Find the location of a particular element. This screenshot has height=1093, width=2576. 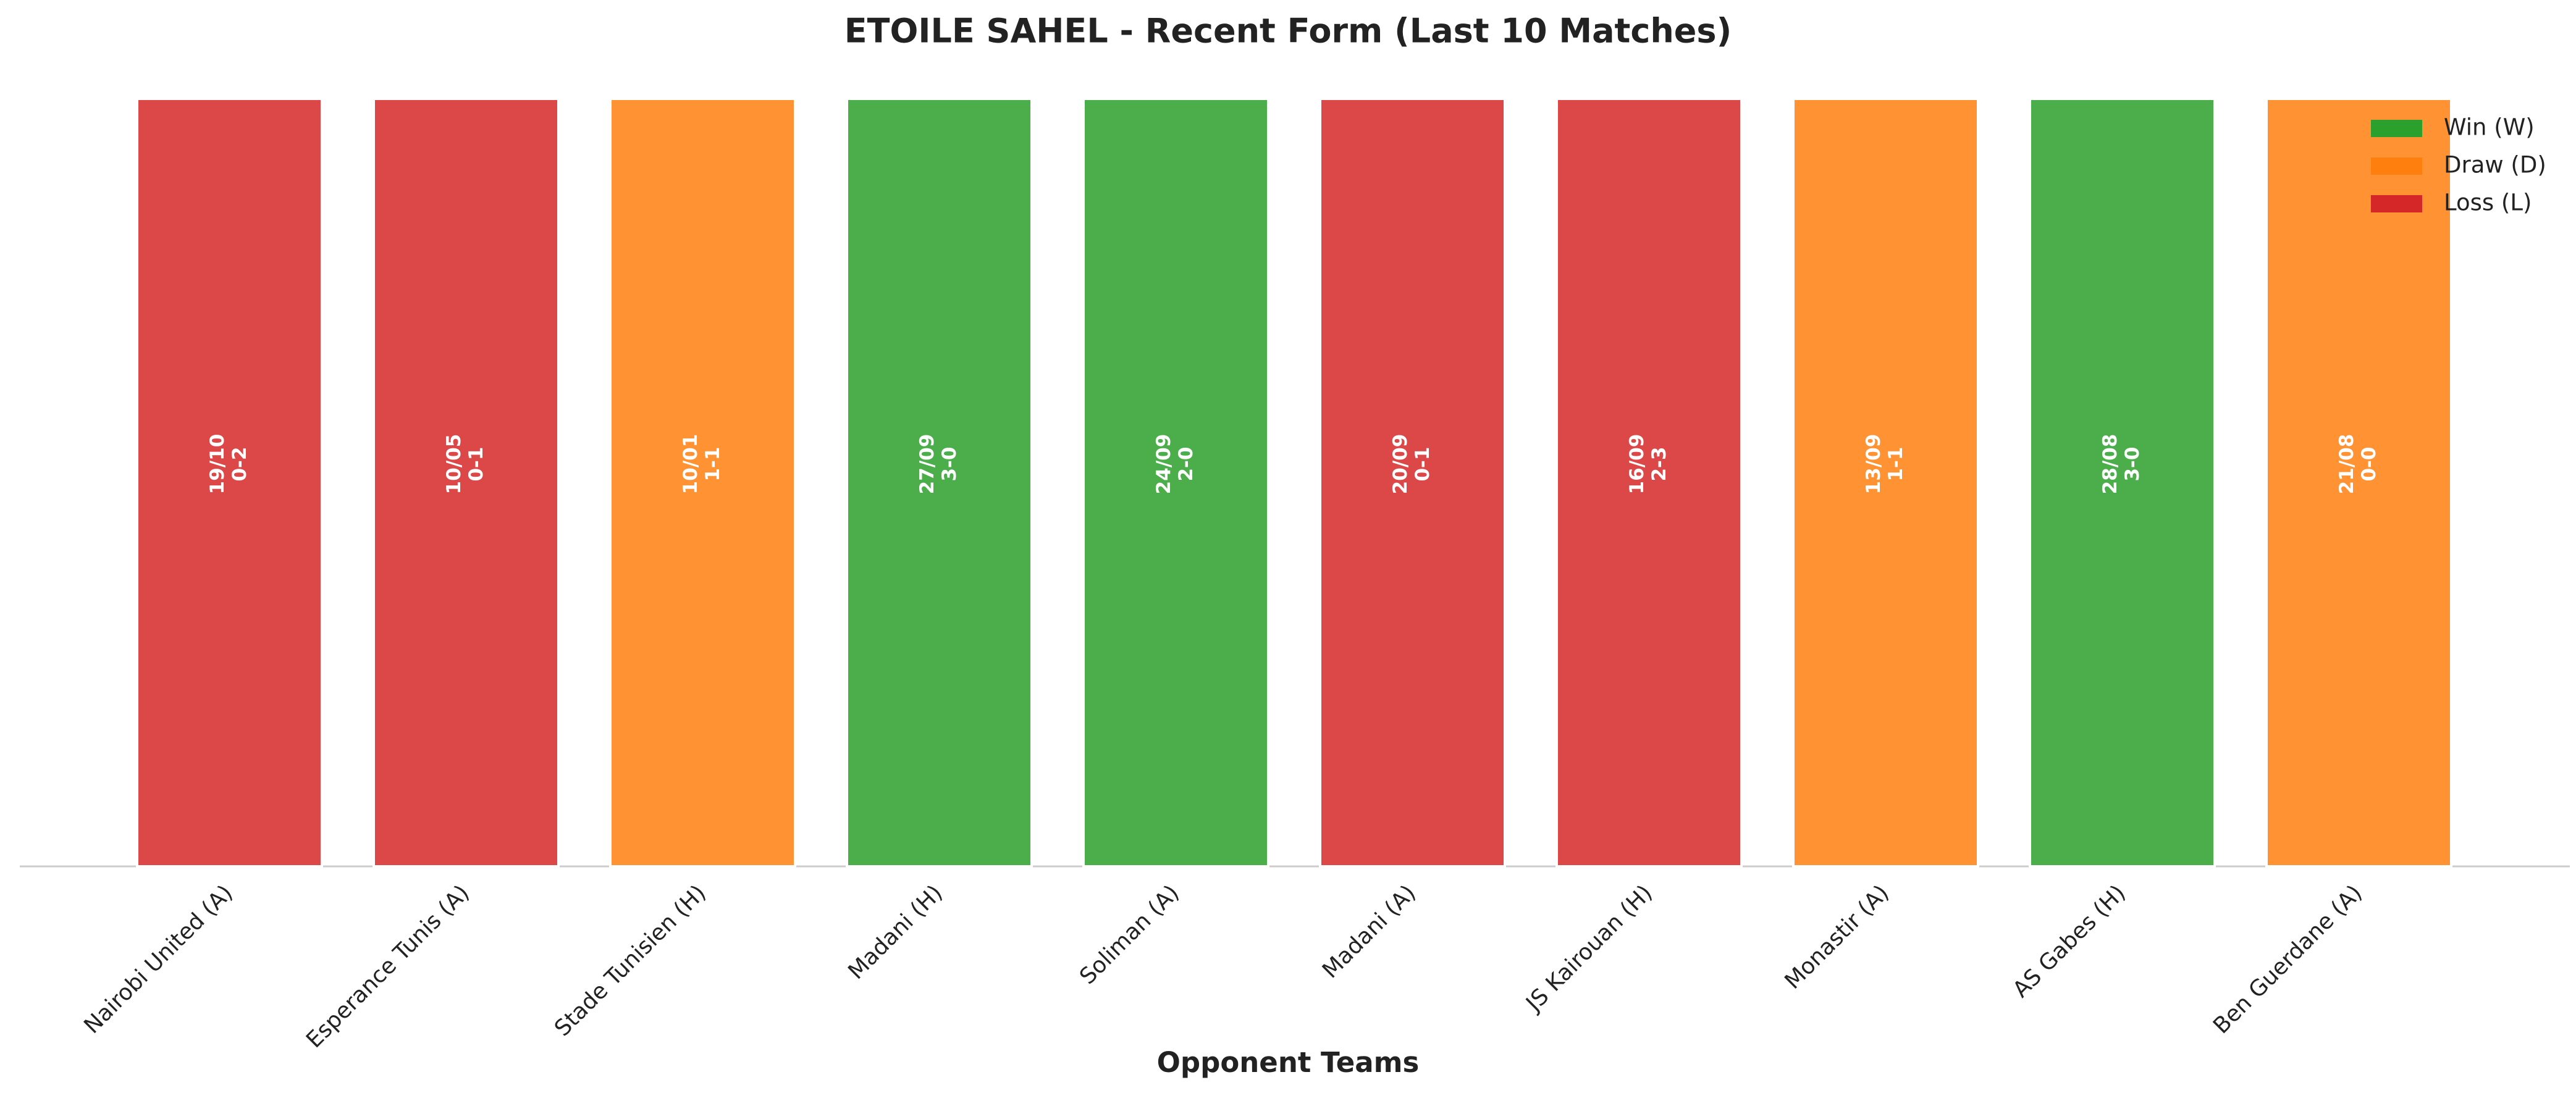

x-tick-label: Madani (A) is located at coordinates (1369, 931).